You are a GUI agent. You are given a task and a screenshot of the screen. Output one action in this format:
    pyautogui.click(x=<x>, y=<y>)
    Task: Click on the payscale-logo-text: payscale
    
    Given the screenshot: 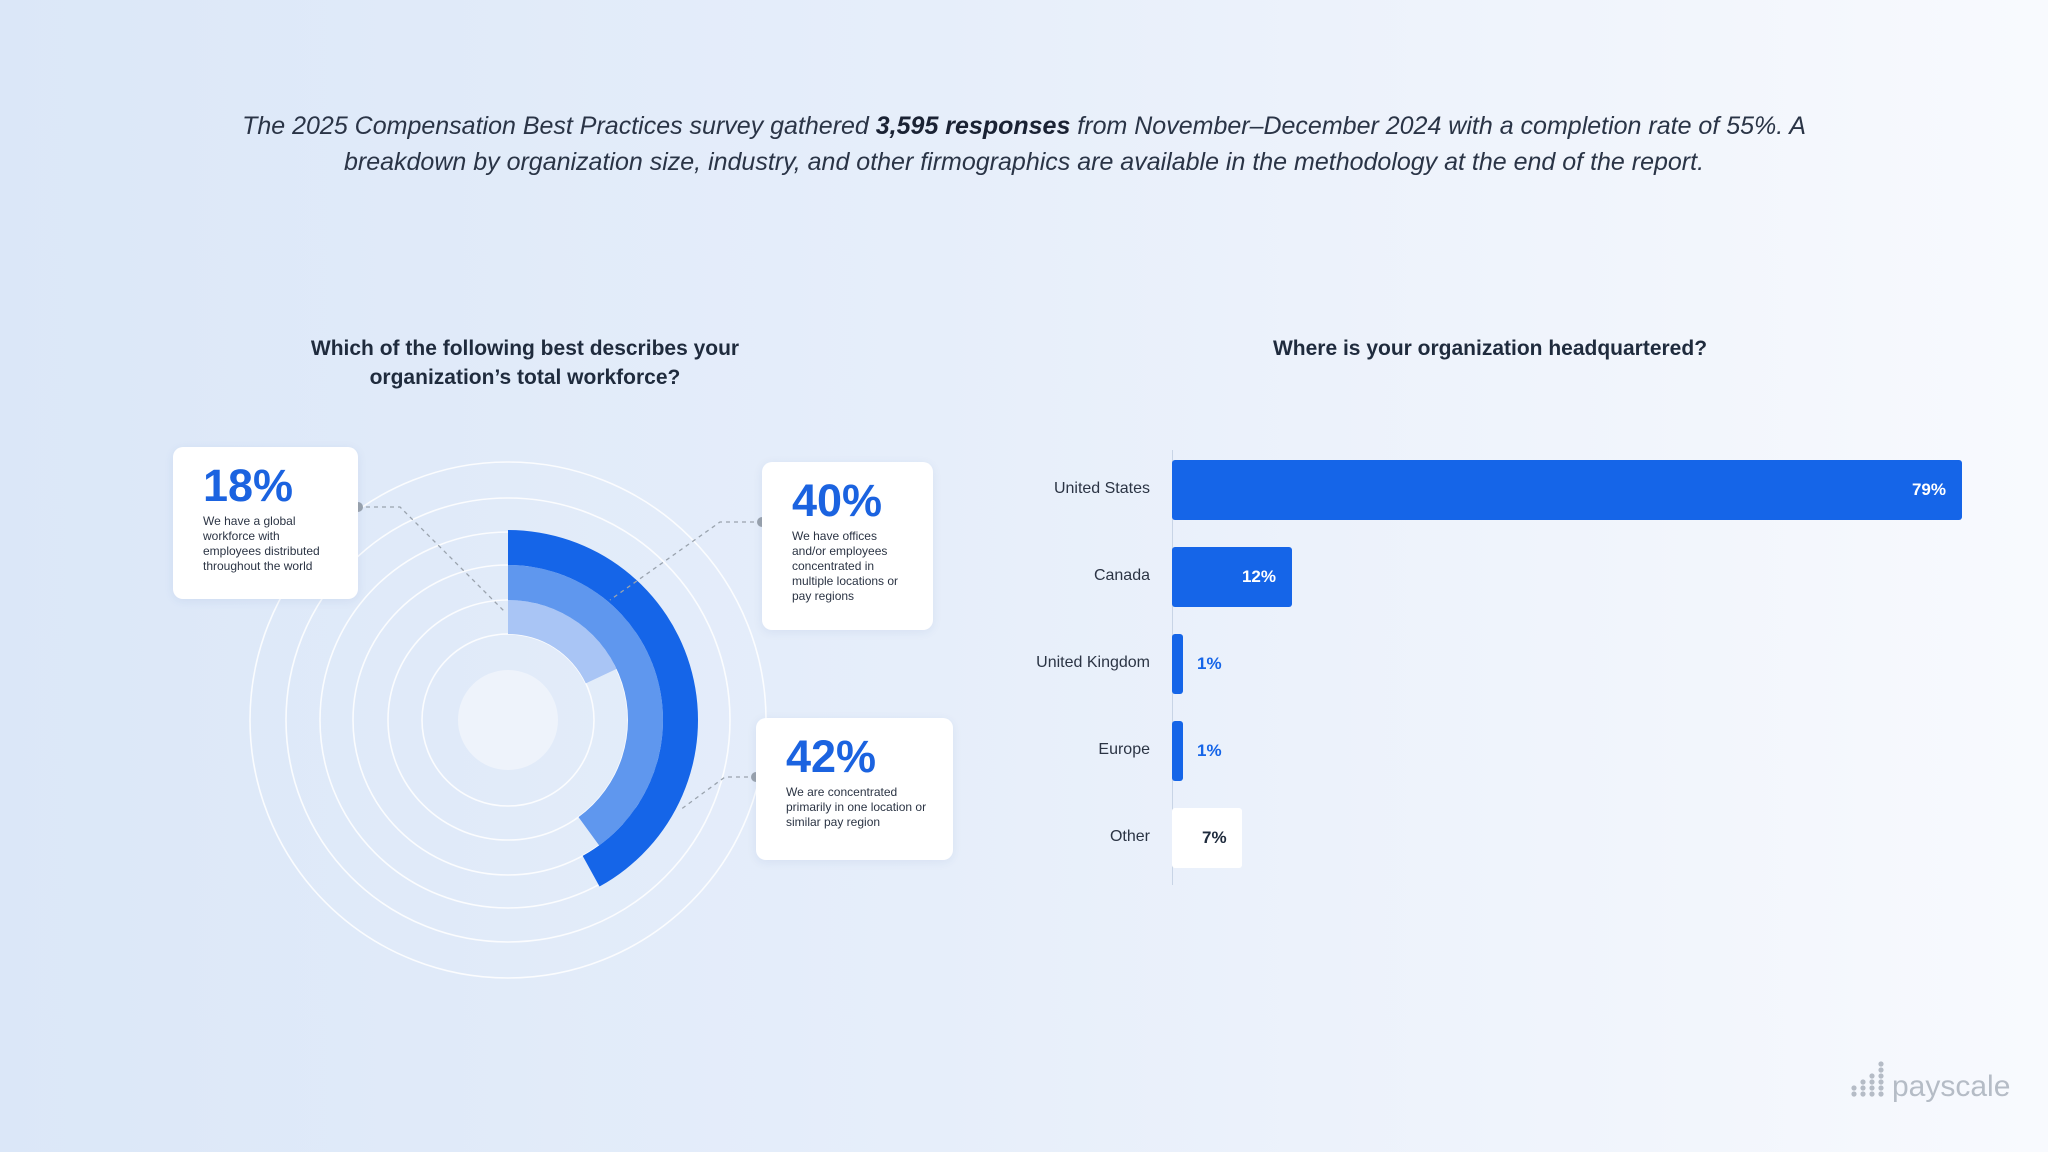 What is the action you would take?
    pyautogui.click(x=1951, y=1086)
    